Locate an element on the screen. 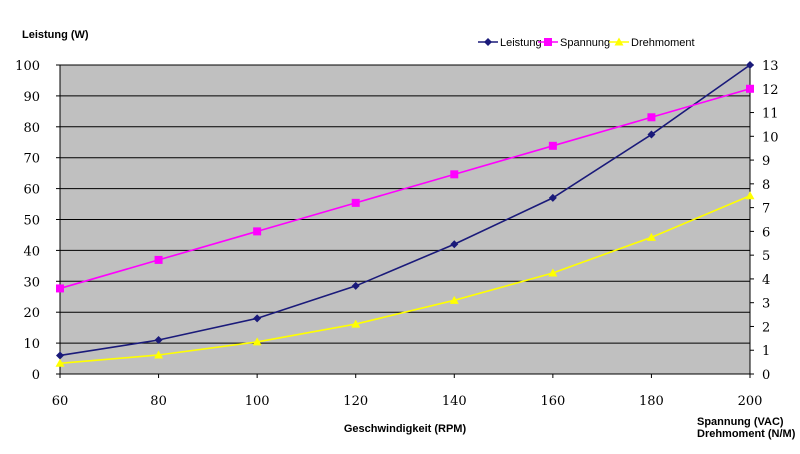 This screenshot has height=454, width=800. left-tick-label: 100 is located at coordinates (27, 66).